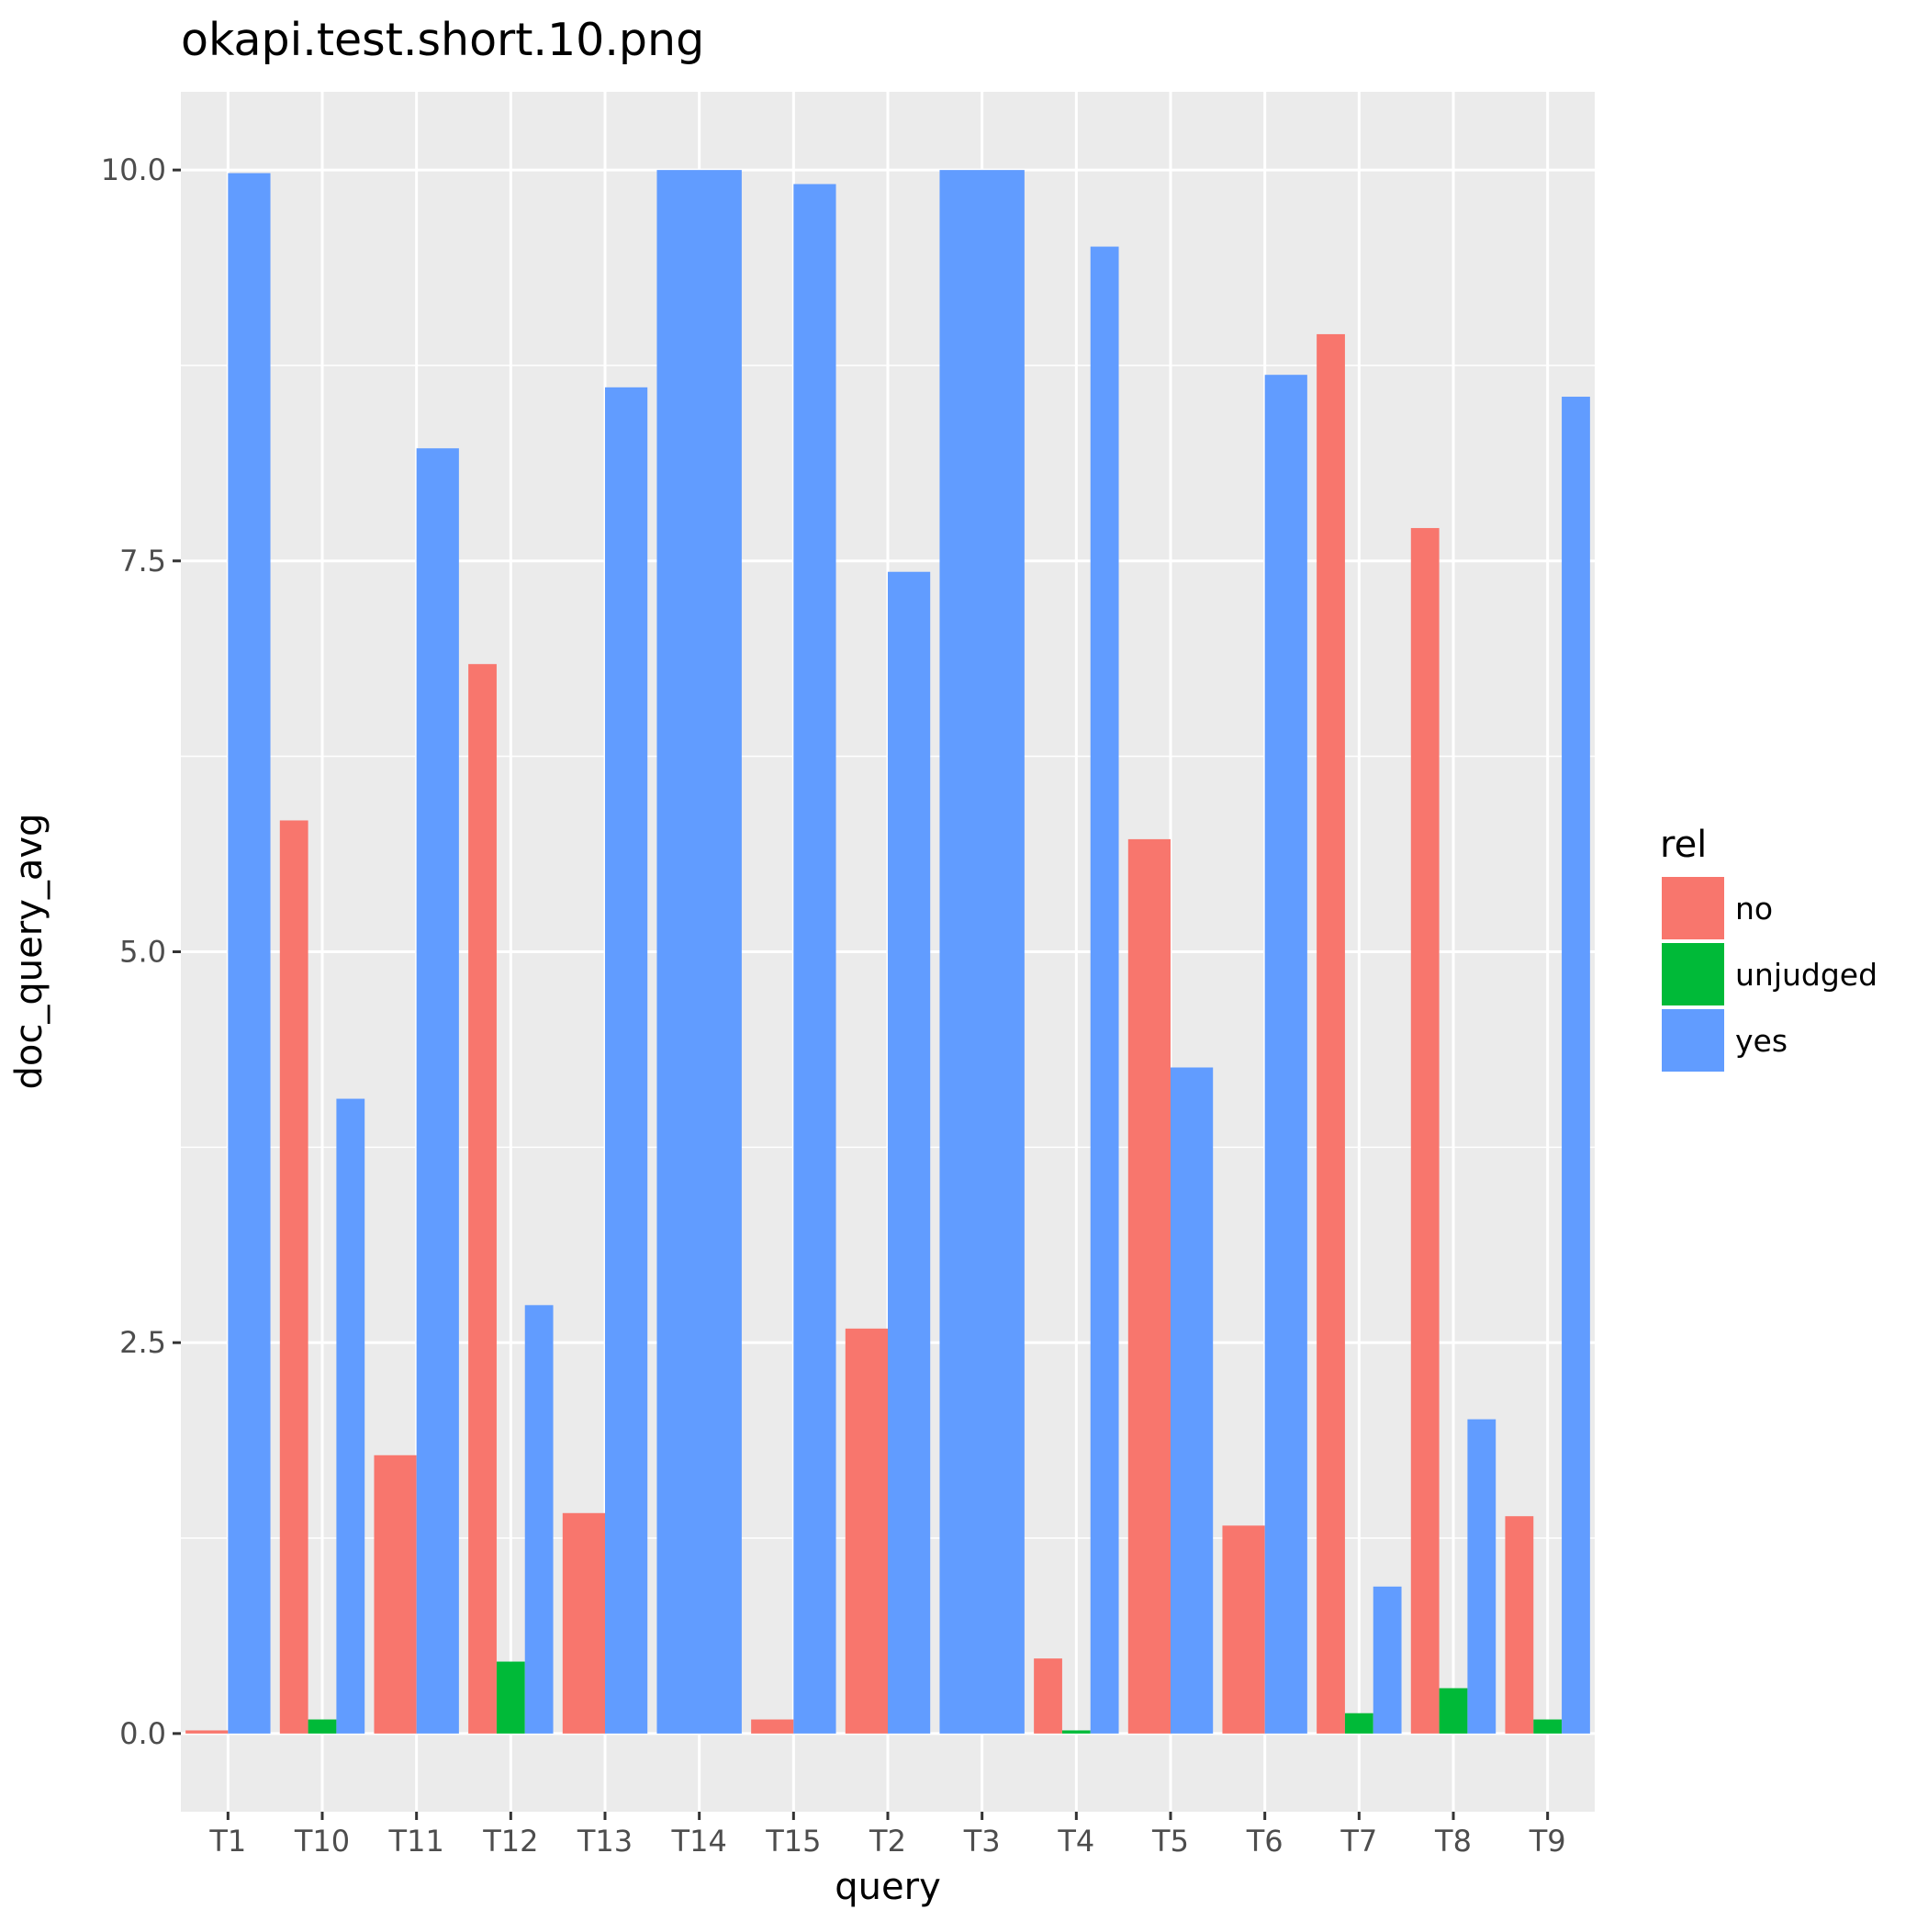 This screenshot has width=1928, height=1932. I want to click on x-tick-label: T12, so click(510, 1841).